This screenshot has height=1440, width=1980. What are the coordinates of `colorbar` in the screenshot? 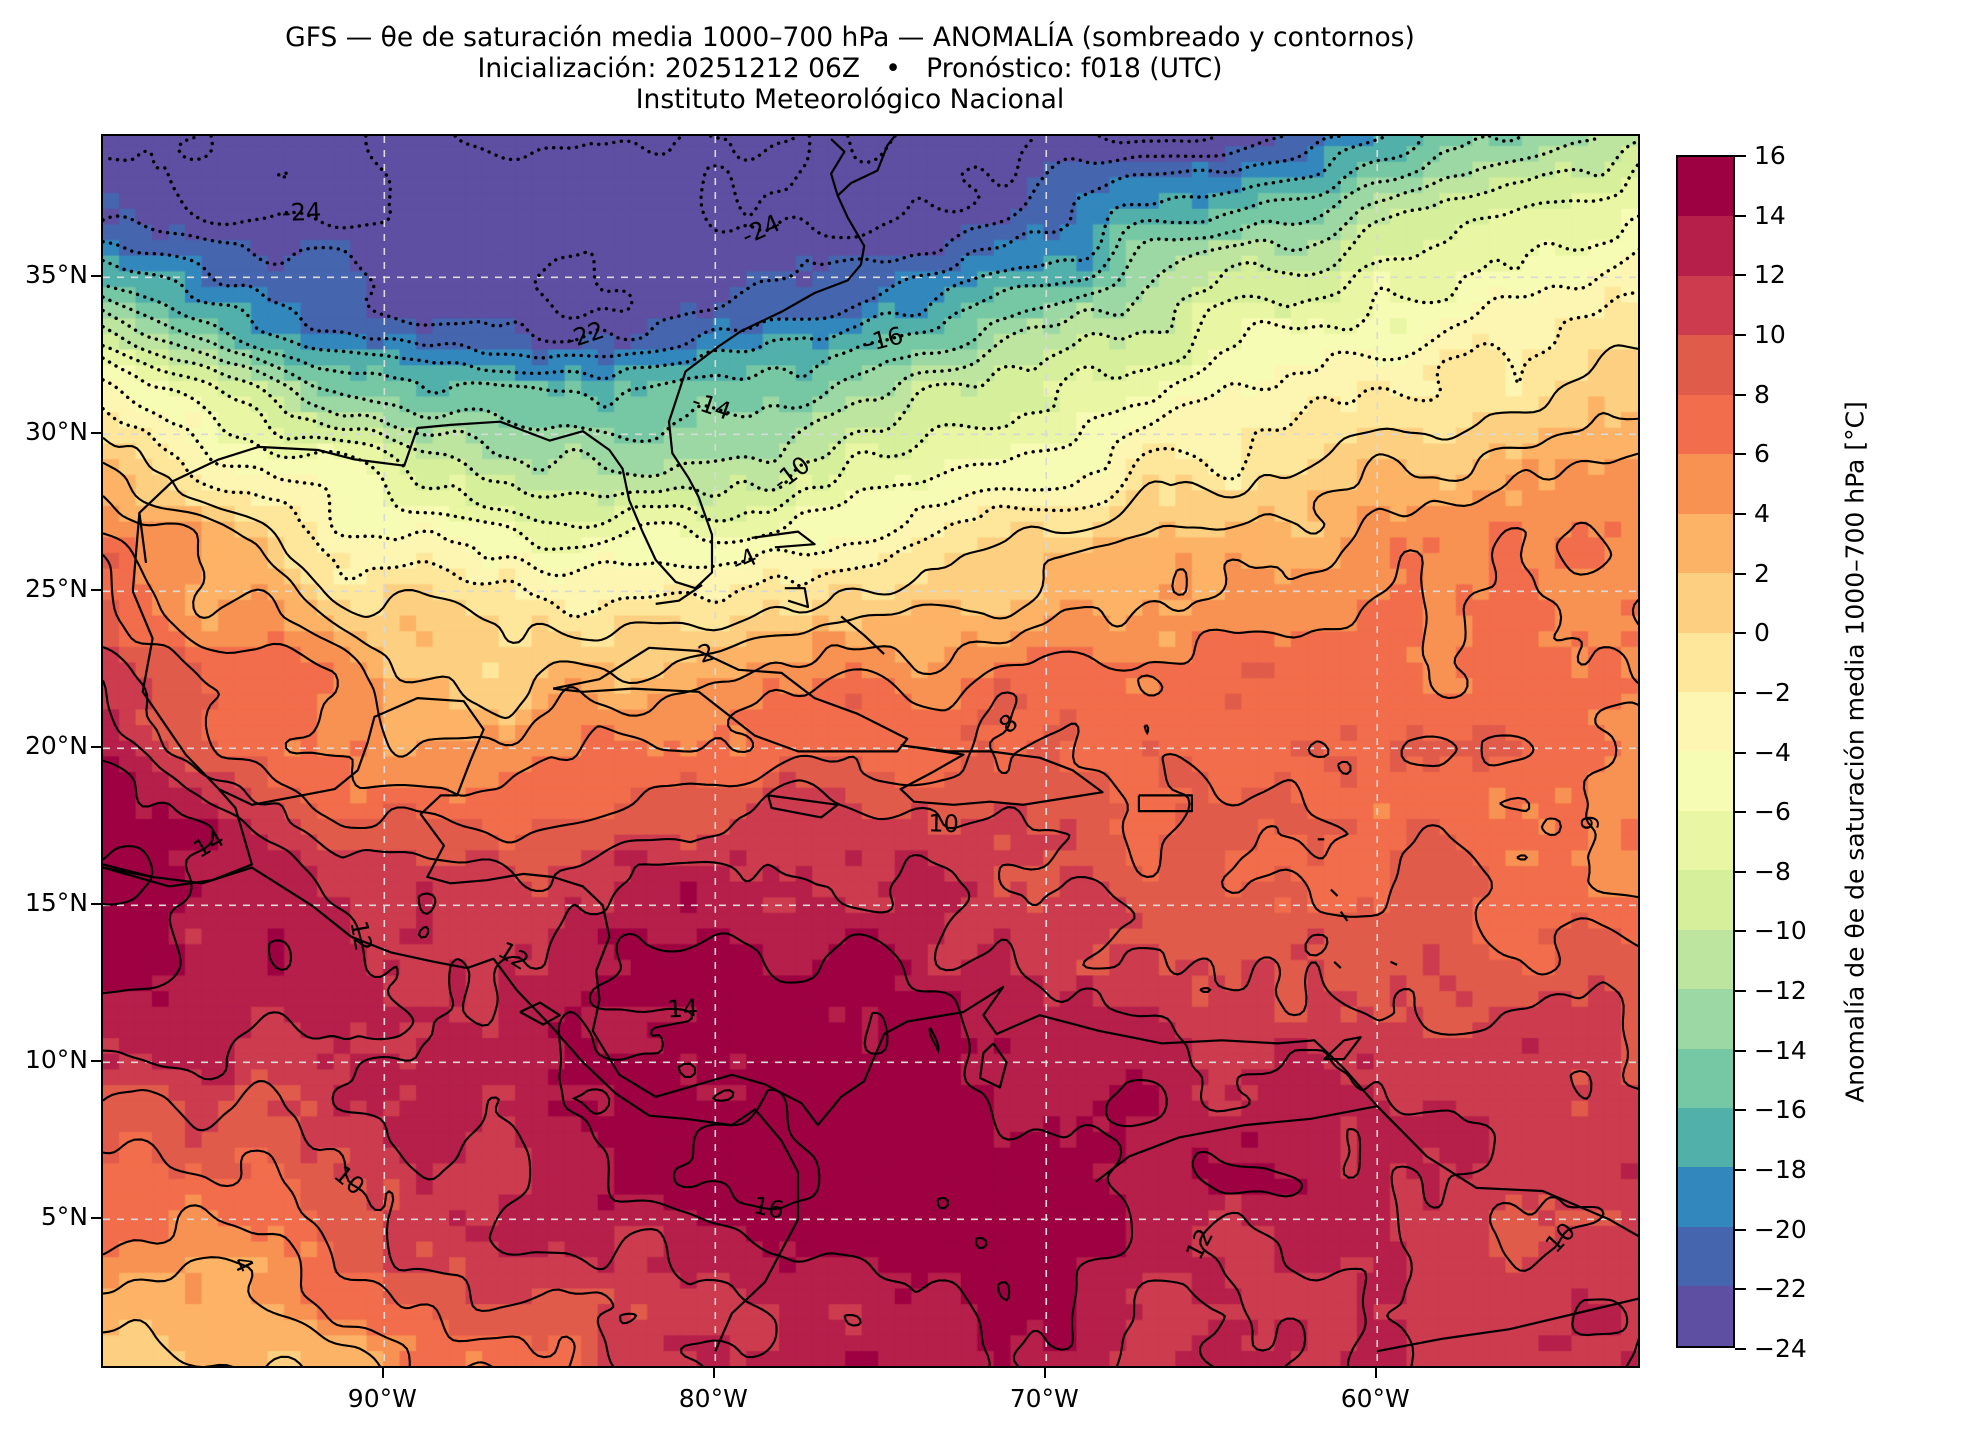 It's located at (1705, 751).